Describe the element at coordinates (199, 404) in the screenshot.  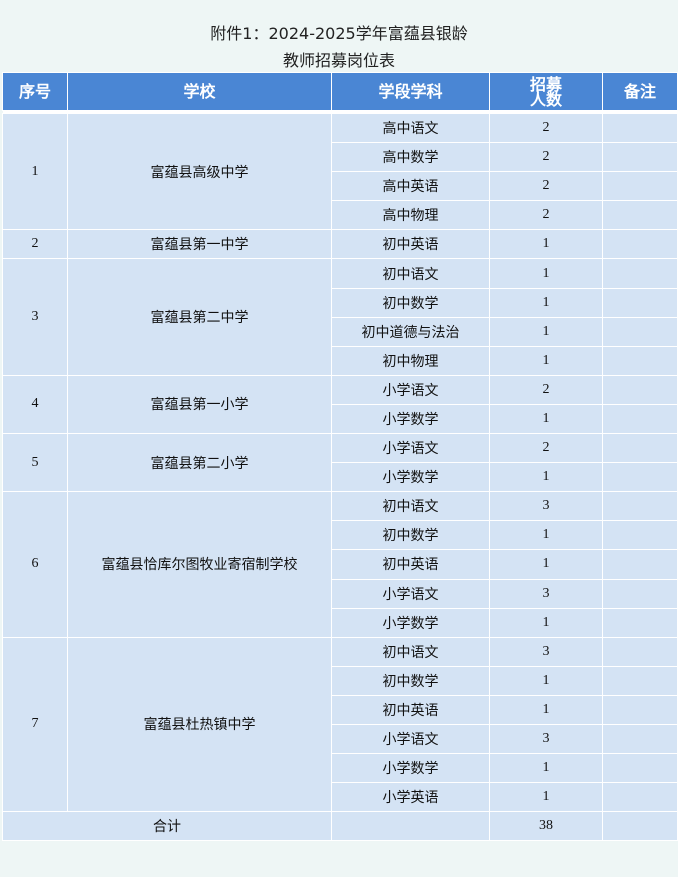
I see `school-name-cell: 富蕴县第一小学` at that location.